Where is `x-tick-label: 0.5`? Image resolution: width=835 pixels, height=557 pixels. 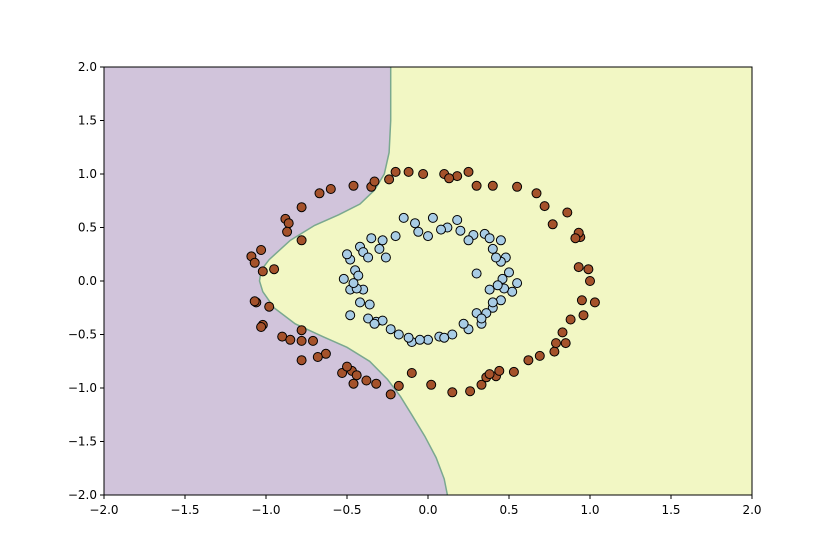 x-tick-label: 0.5 is located at coordinates (508, 510).